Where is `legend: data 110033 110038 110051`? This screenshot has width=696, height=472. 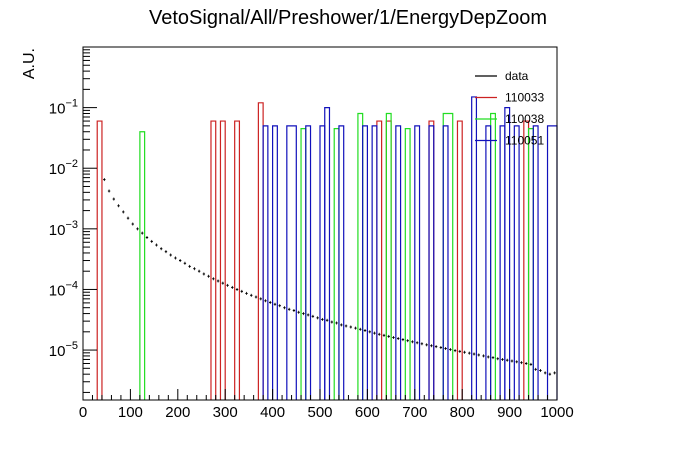 legend: data 110033 110038 110051 is located at coordinates (509, 108).